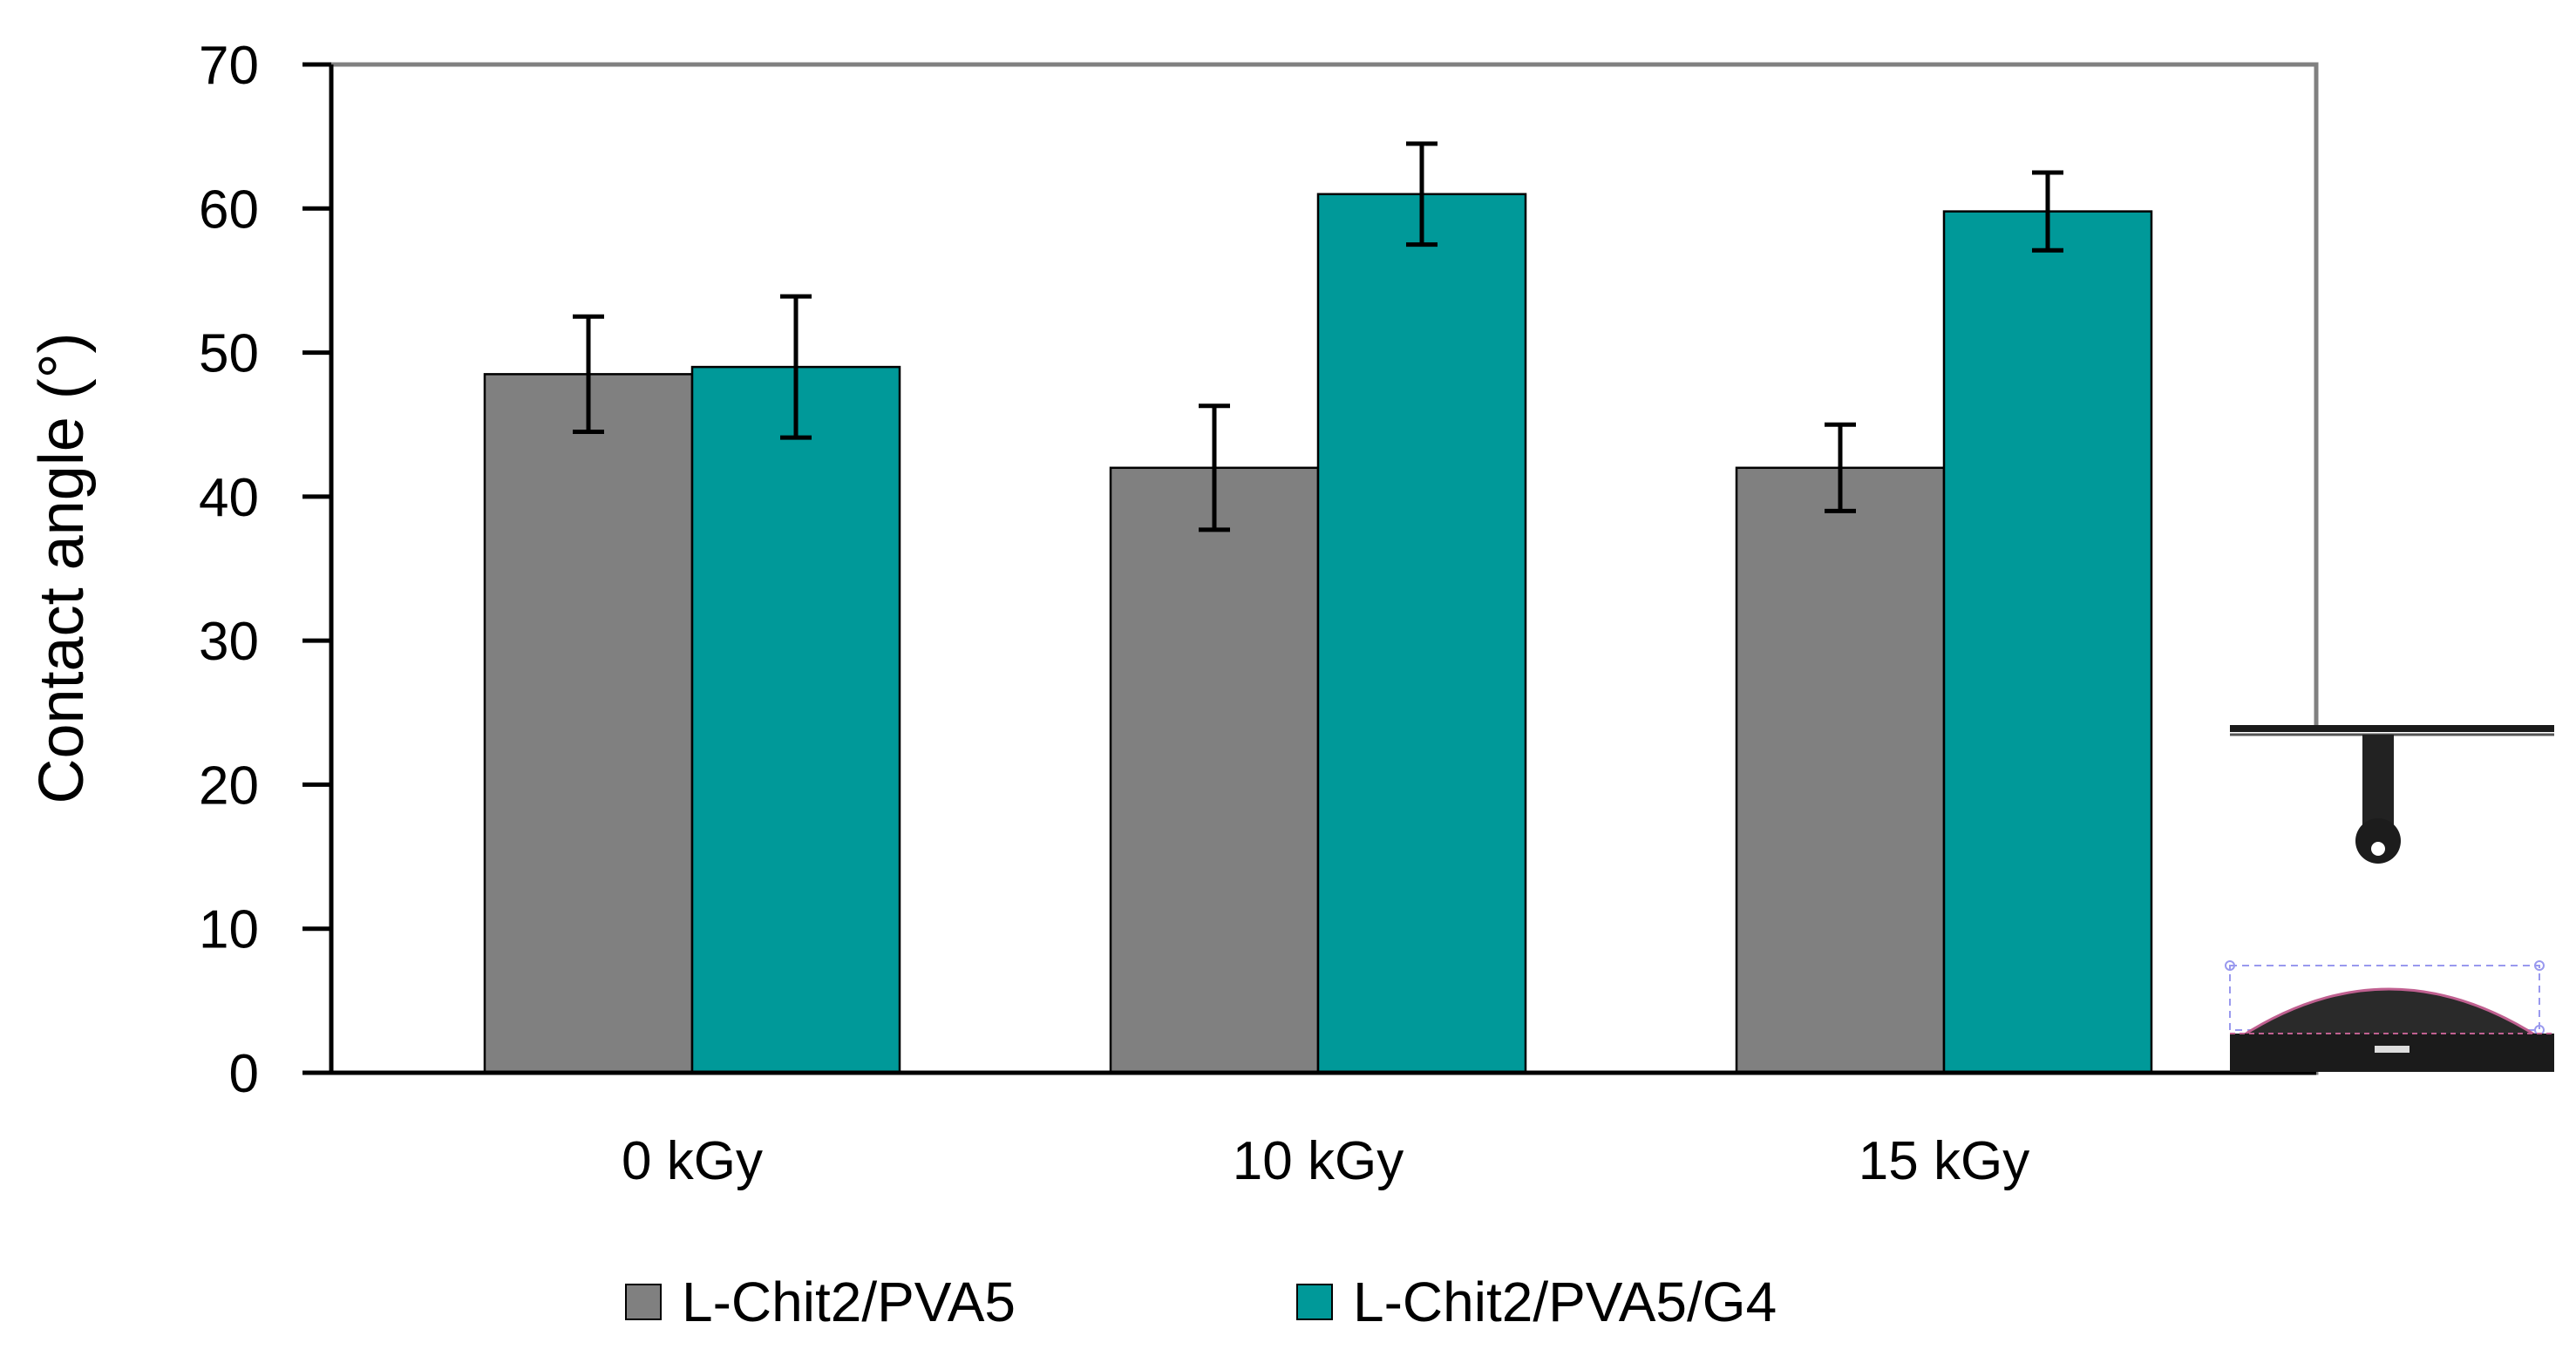 This screenshot has width=2576, height=1349. I want to click on y-tick-label-60: 60, so click(229, 210).